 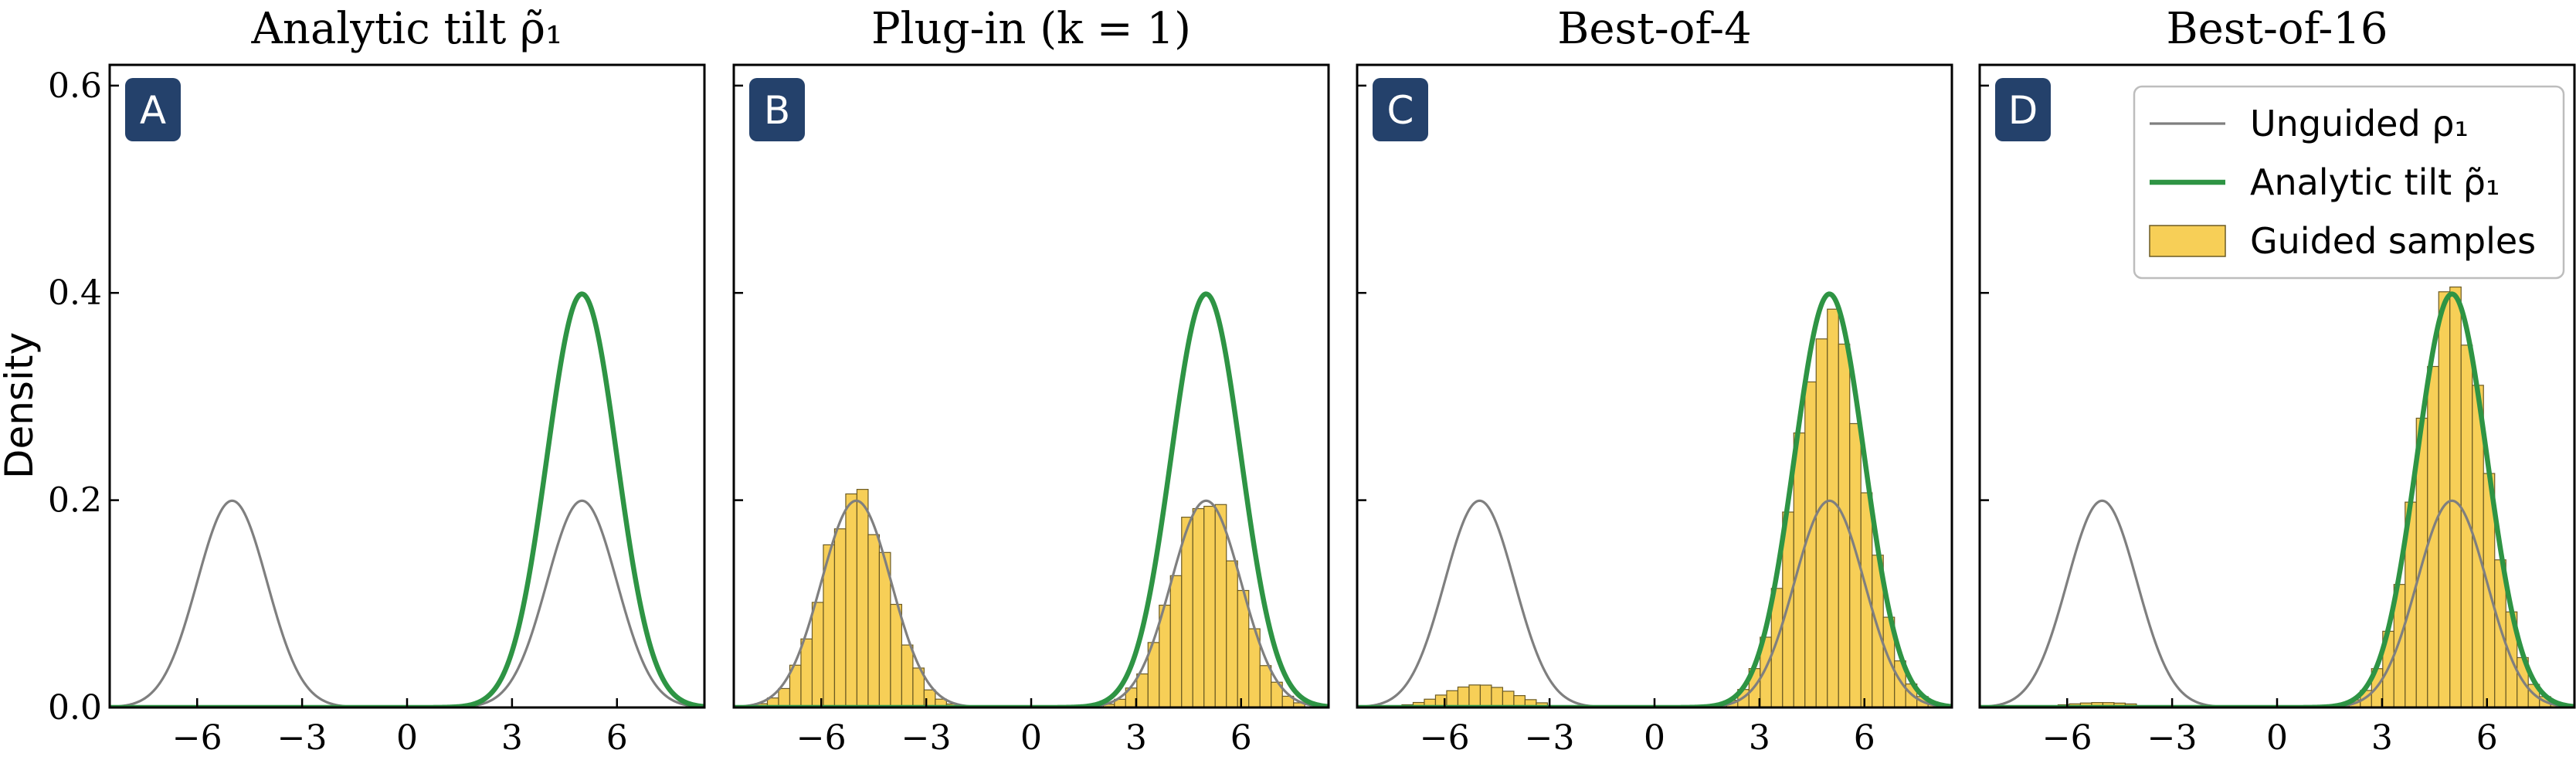 I want to click on panel-badge-label: B, so click(x=777, y=110).